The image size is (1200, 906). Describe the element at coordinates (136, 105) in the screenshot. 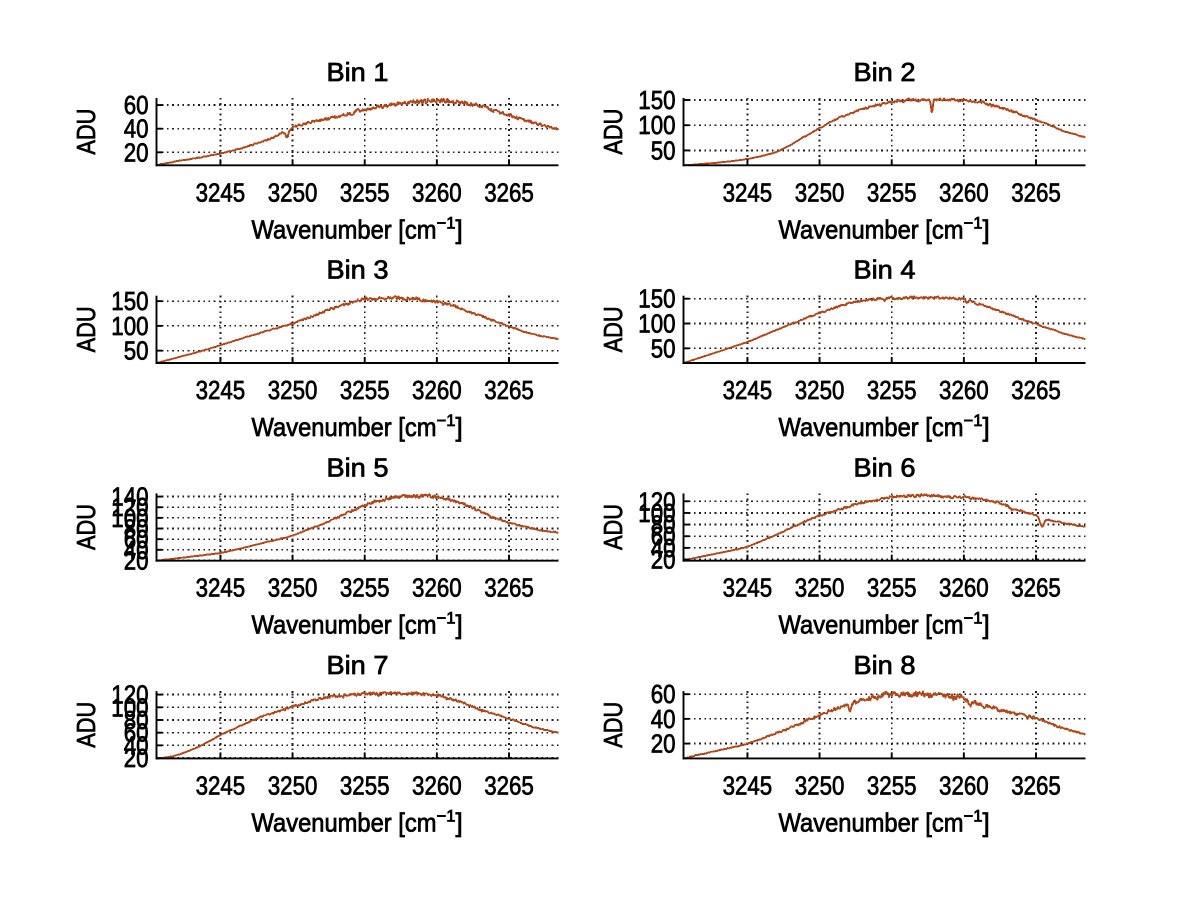

I see `bin-1-y-tick-label: 60` at that location.